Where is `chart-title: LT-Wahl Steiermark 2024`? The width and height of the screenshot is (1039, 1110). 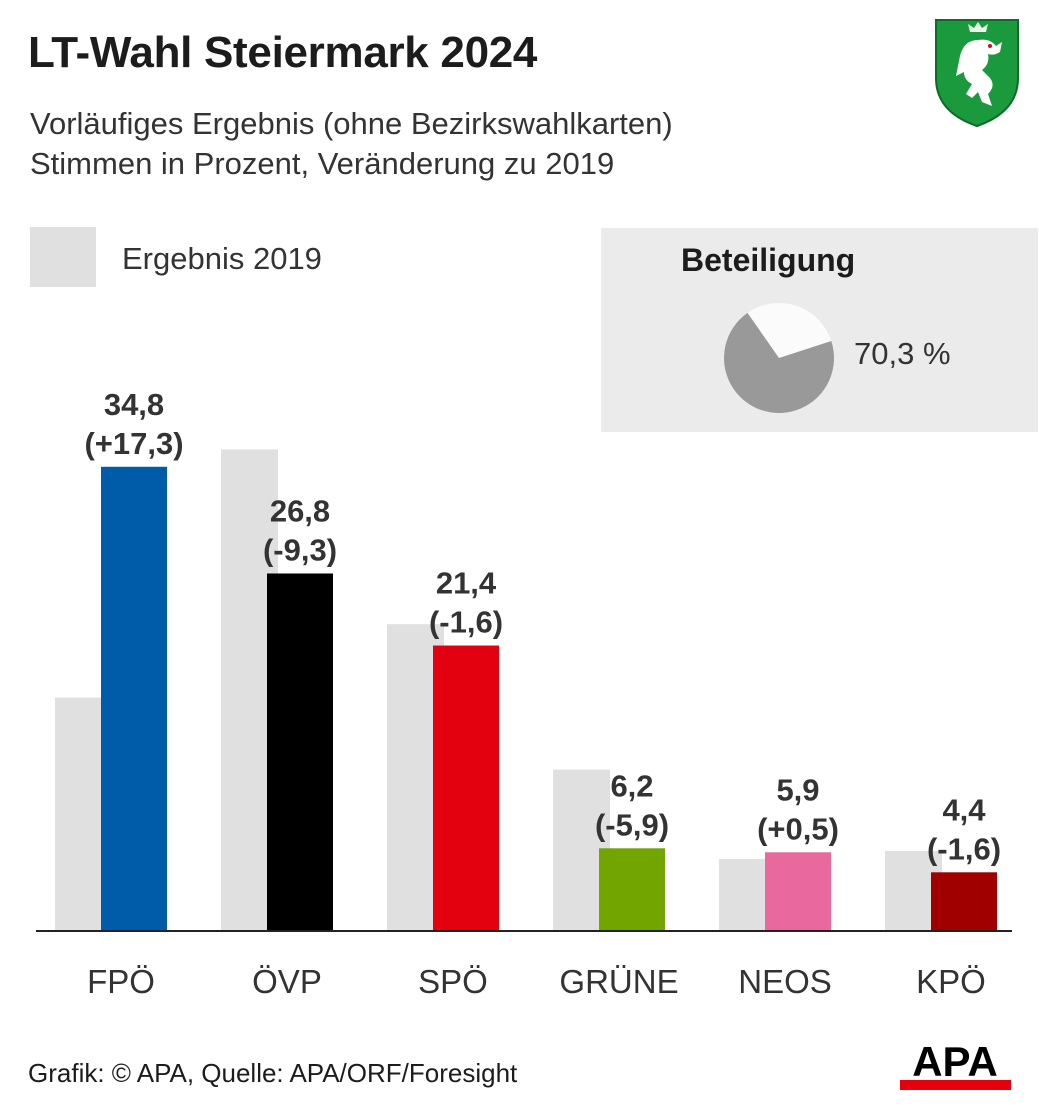
chart-title: LT-Wahl Steiermark 2024 is located at coordinates (283, 52).